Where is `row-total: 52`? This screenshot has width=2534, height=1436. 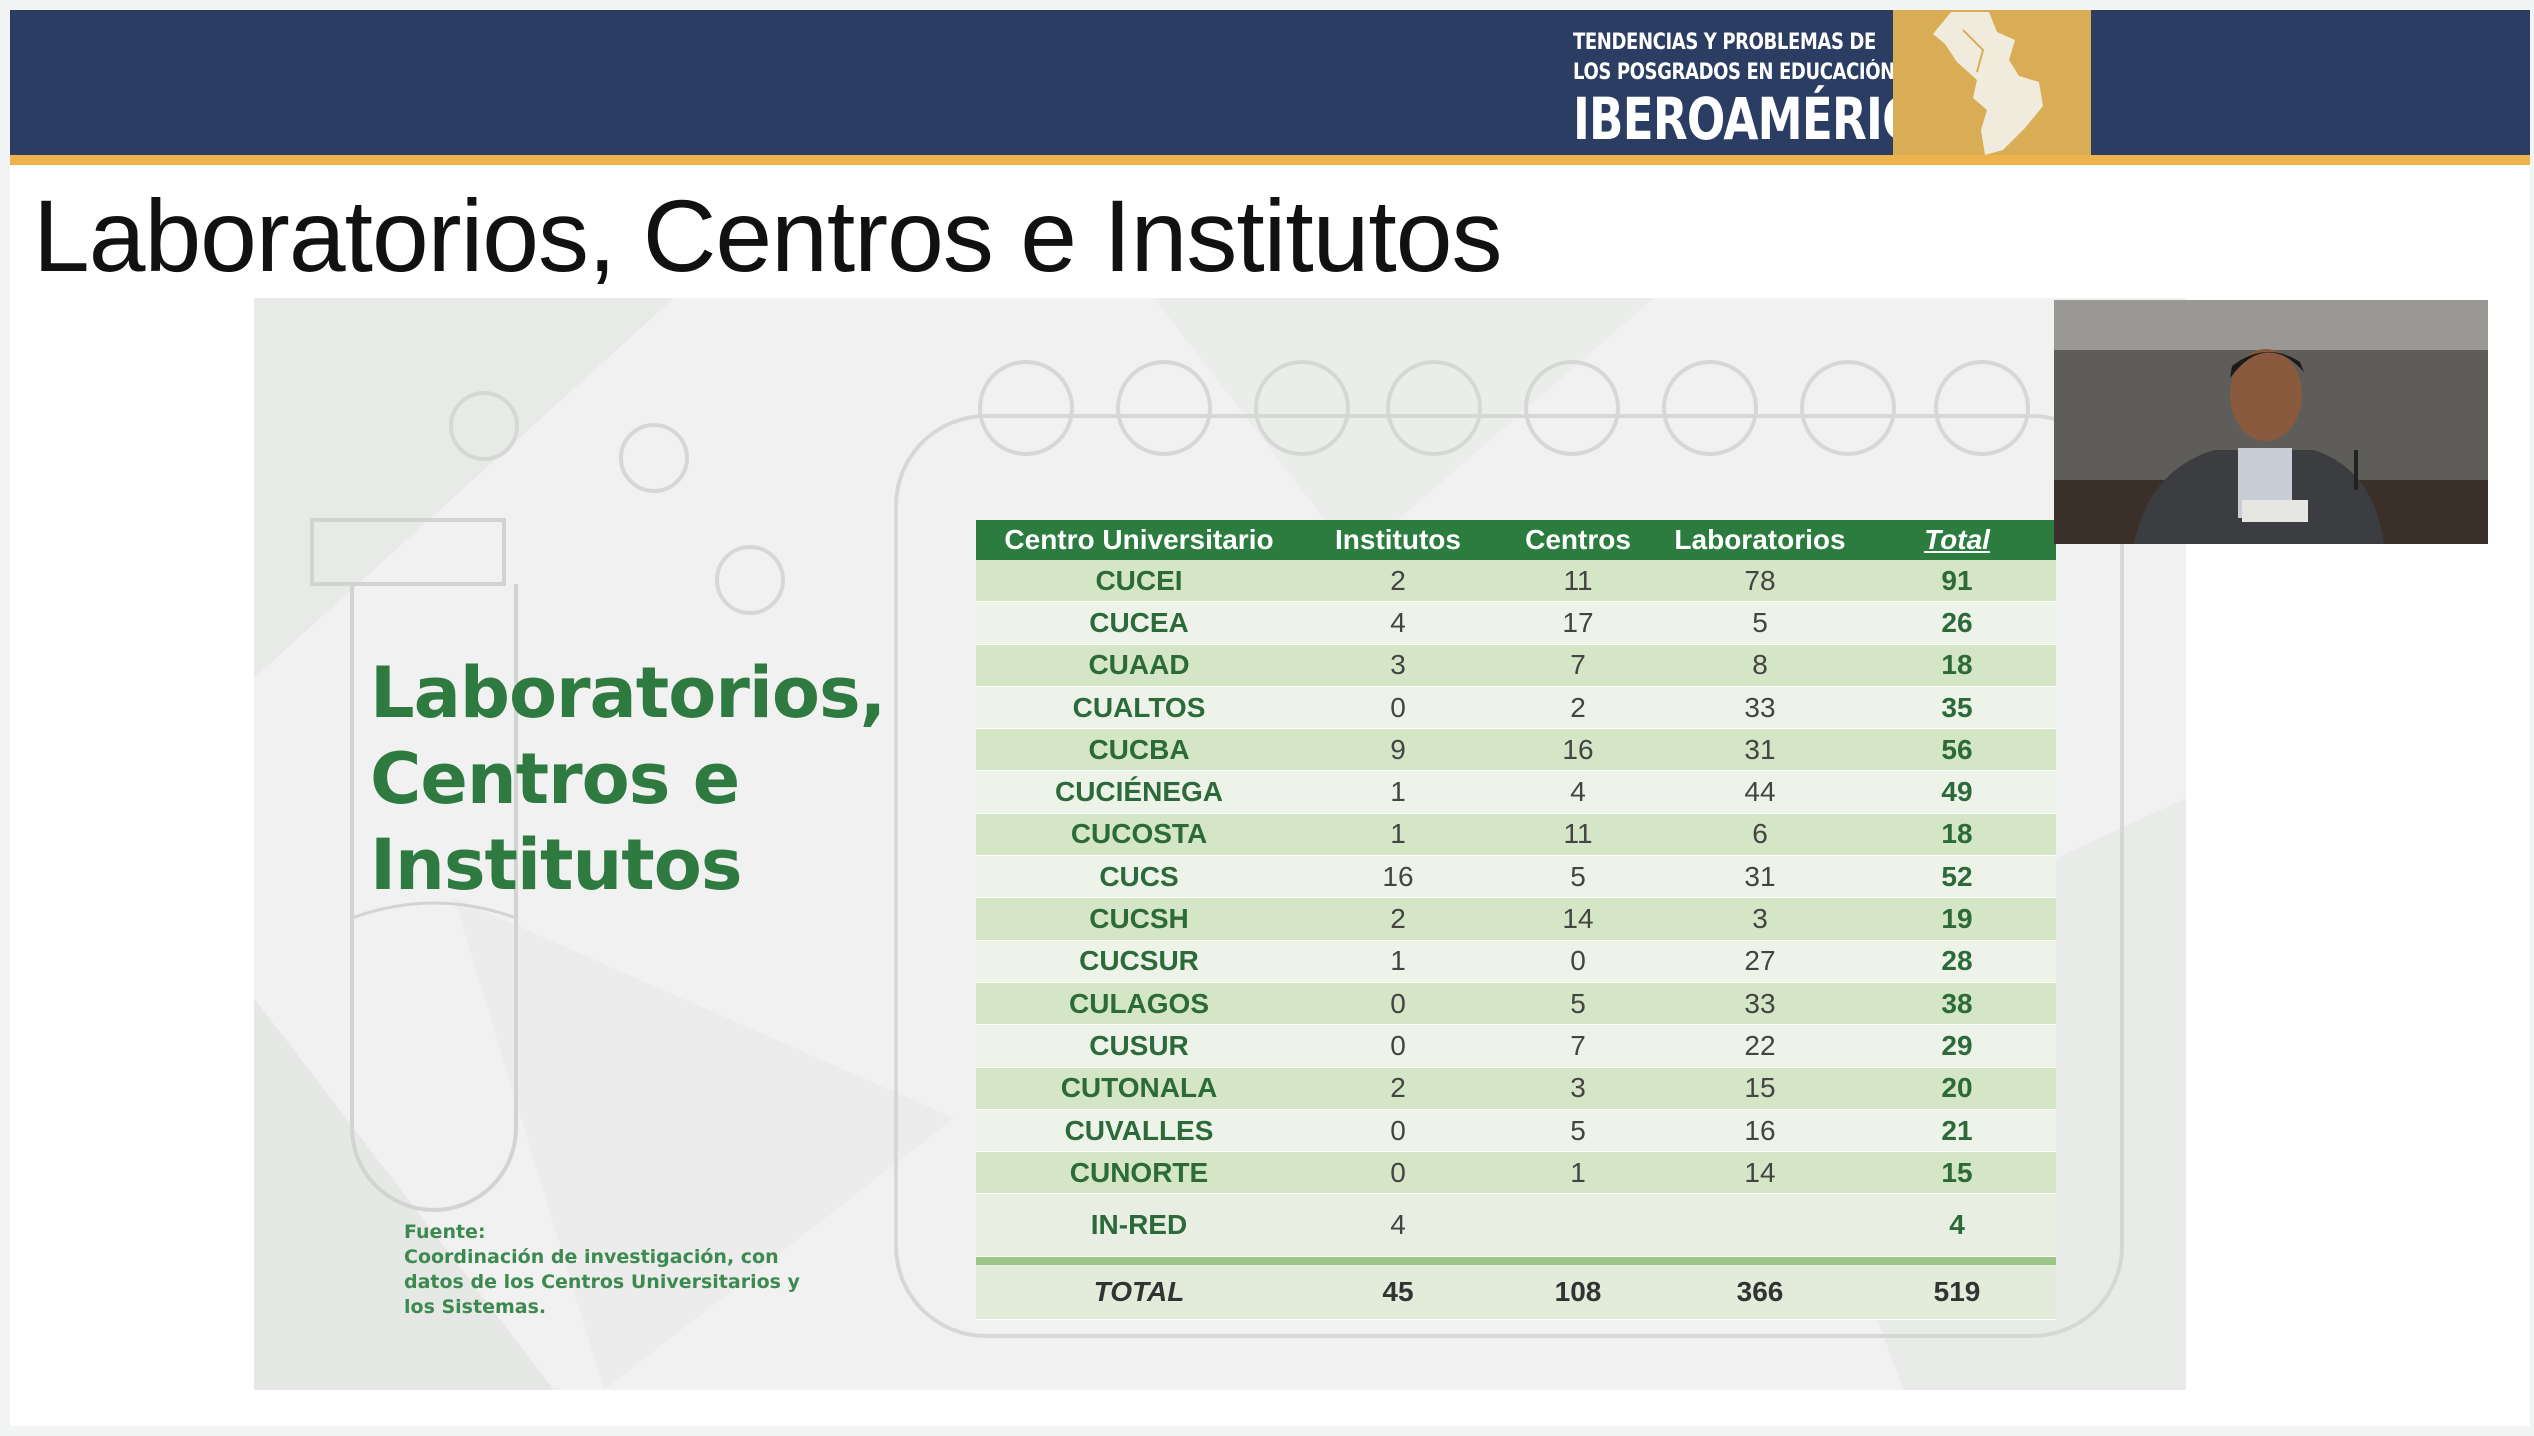 row-total: 52 is located at coordinates (1957, 877).